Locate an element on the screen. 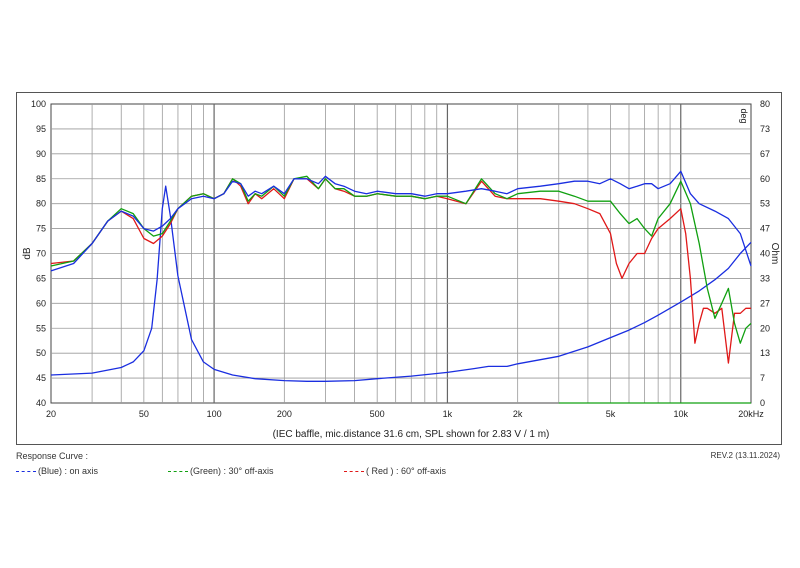  y2-tick-label: 20 is located at coordinates (765, 328).